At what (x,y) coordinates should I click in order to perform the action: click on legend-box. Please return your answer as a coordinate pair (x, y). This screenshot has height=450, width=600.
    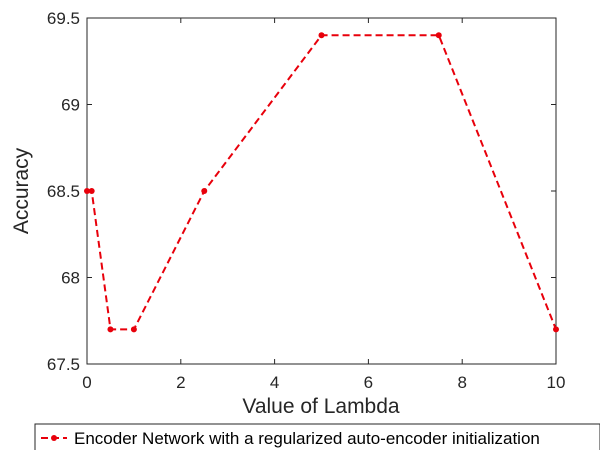
    Looking at the image, I should click on (317, 436).